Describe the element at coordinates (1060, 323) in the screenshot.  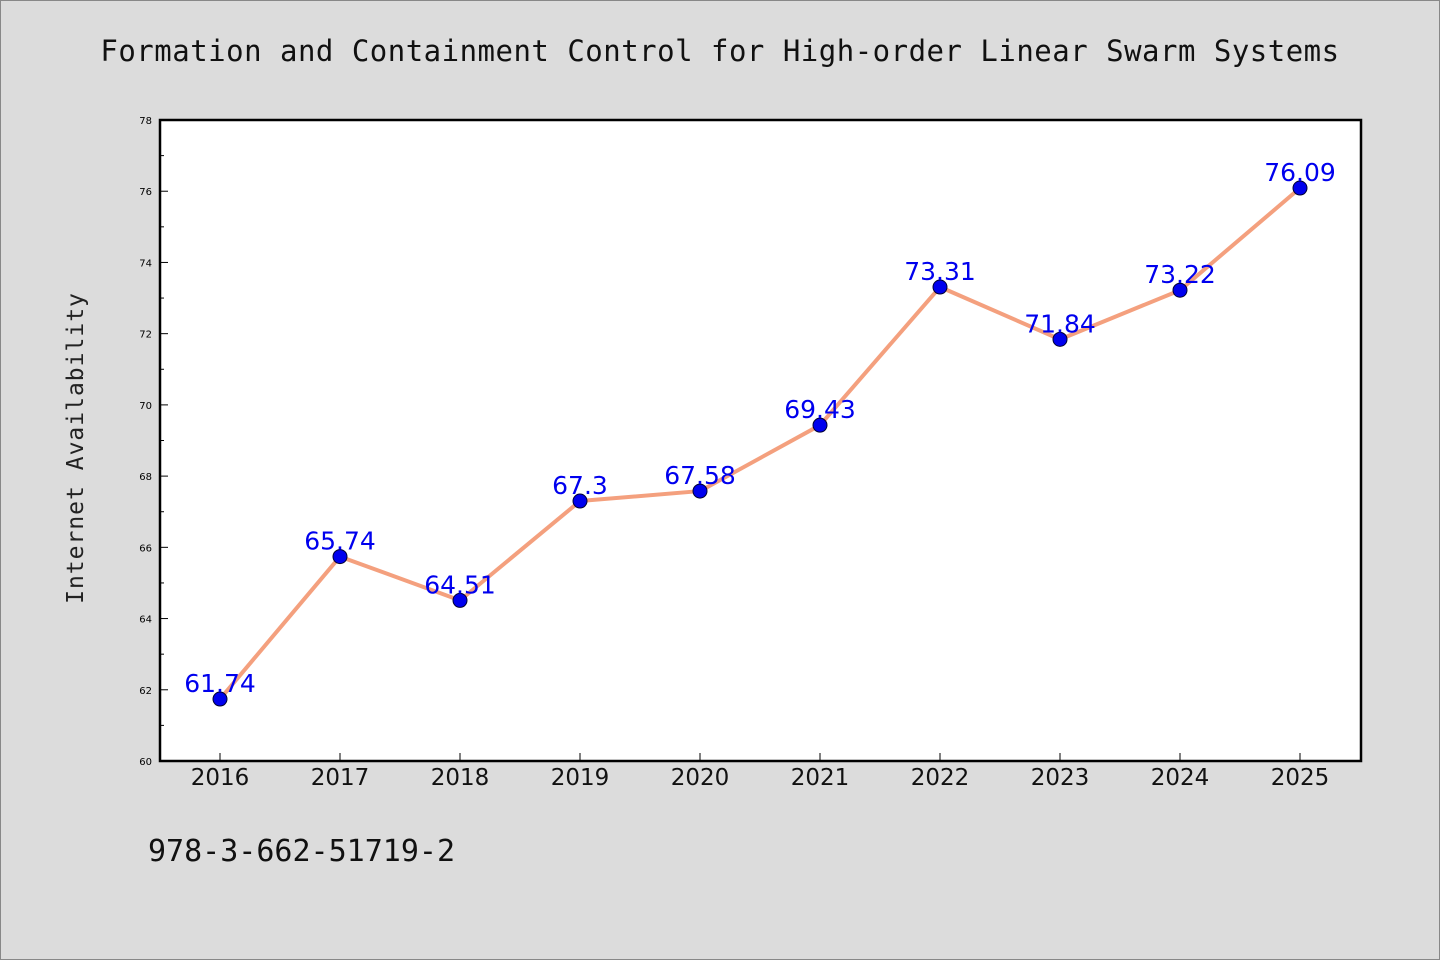
I see `data-label: 71.84` at that location.